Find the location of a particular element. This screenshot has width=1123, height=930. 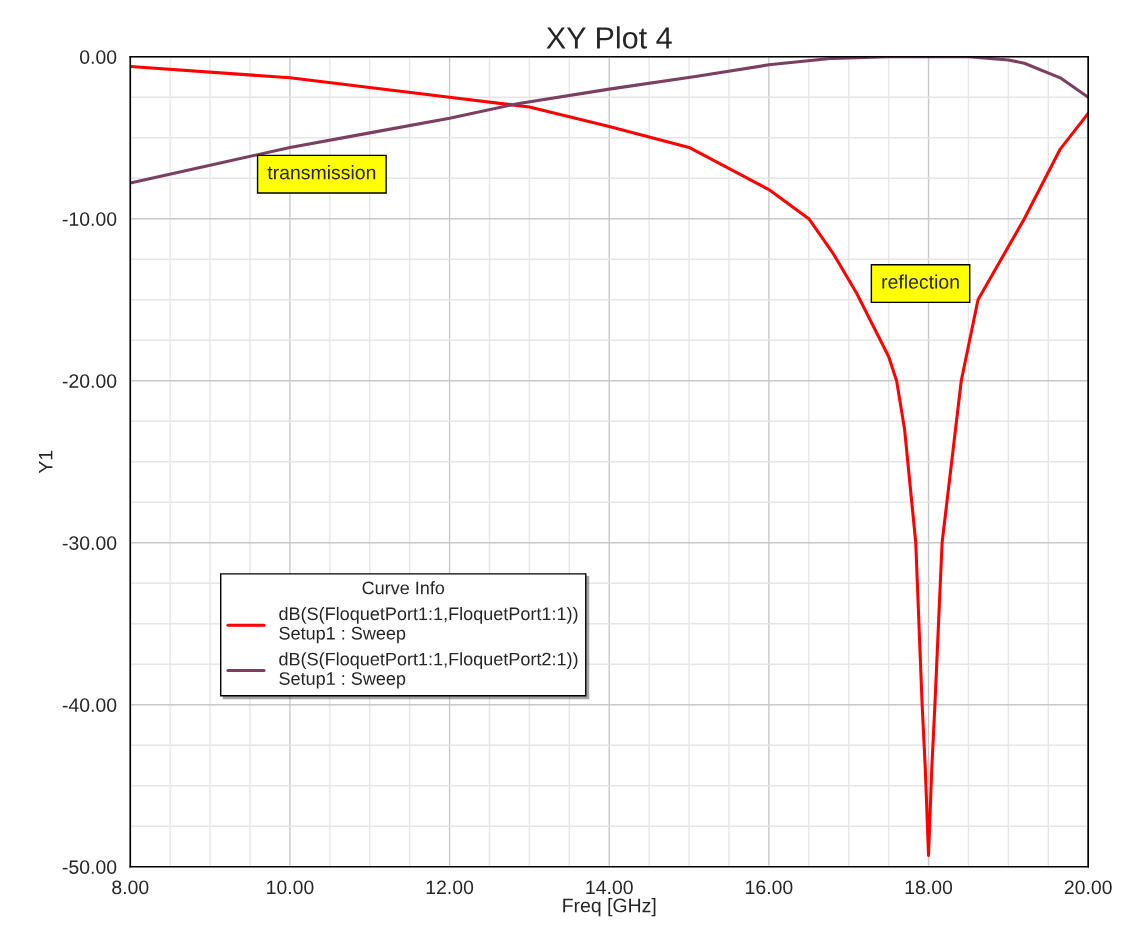

x-axis-title: Freq [GHz] is located at coordinates (609, 907).